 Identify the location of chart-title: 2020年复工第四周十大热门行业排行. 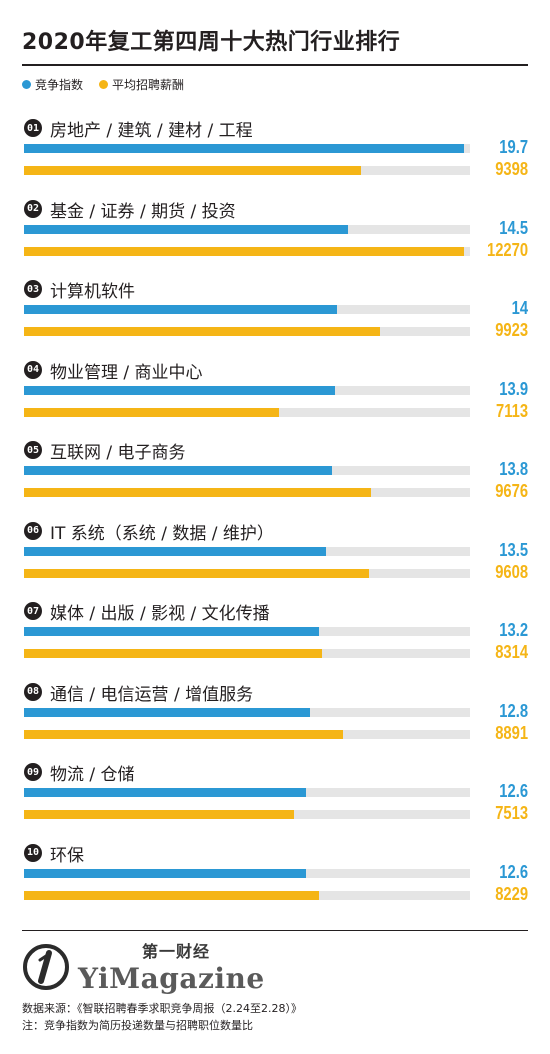
(211, 42).